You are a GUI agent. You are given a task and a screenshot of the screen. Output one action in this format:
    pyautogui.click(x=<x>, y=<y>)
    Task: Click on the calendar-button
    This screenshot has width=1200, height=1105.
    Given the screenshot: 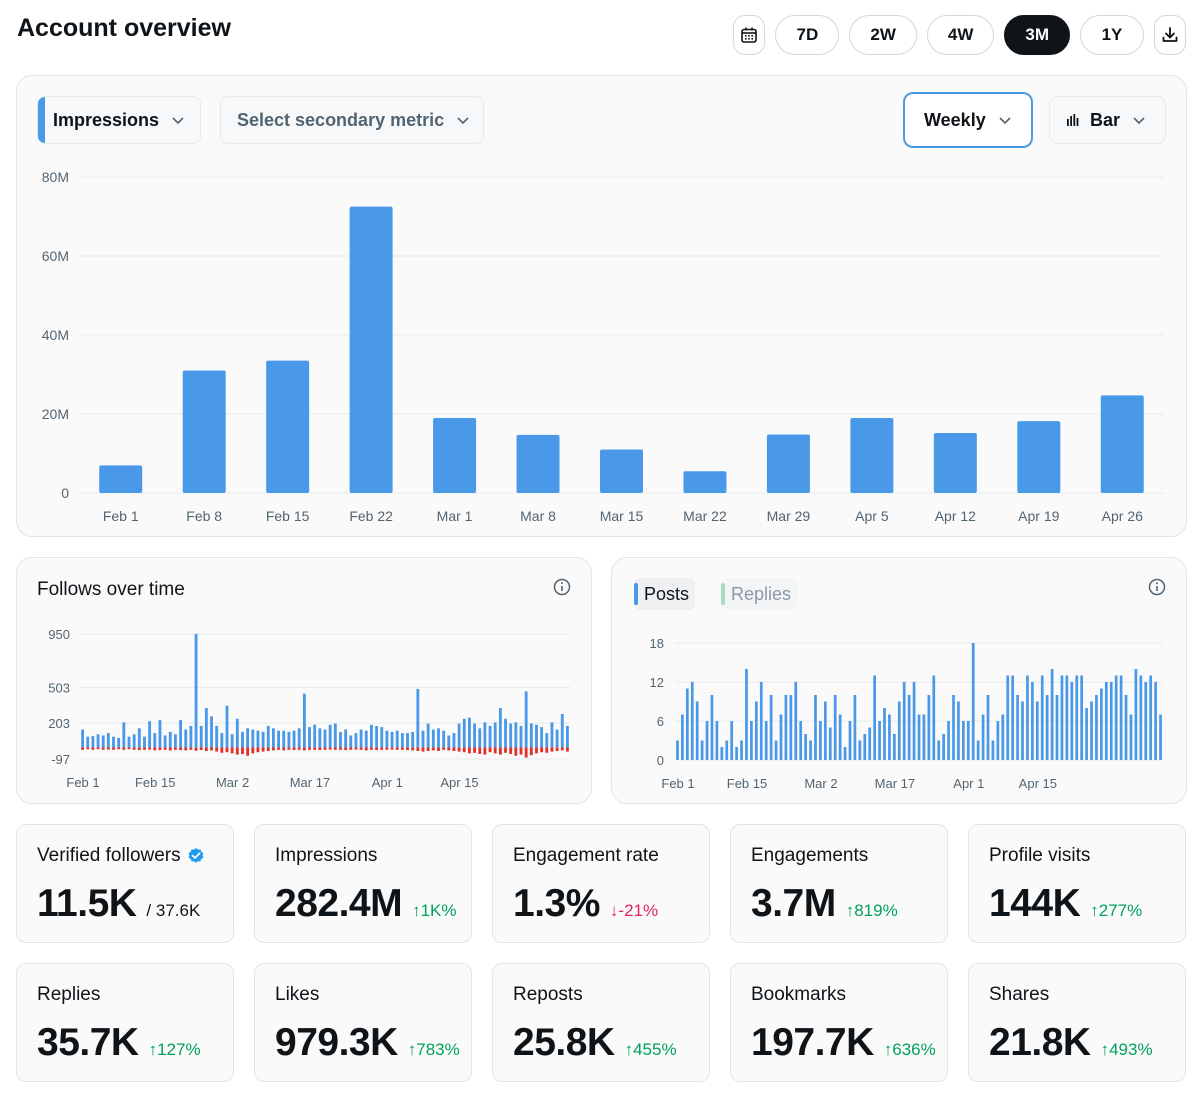 What is the action you would take?
    pyautogui.click(x=749, y=35)
    